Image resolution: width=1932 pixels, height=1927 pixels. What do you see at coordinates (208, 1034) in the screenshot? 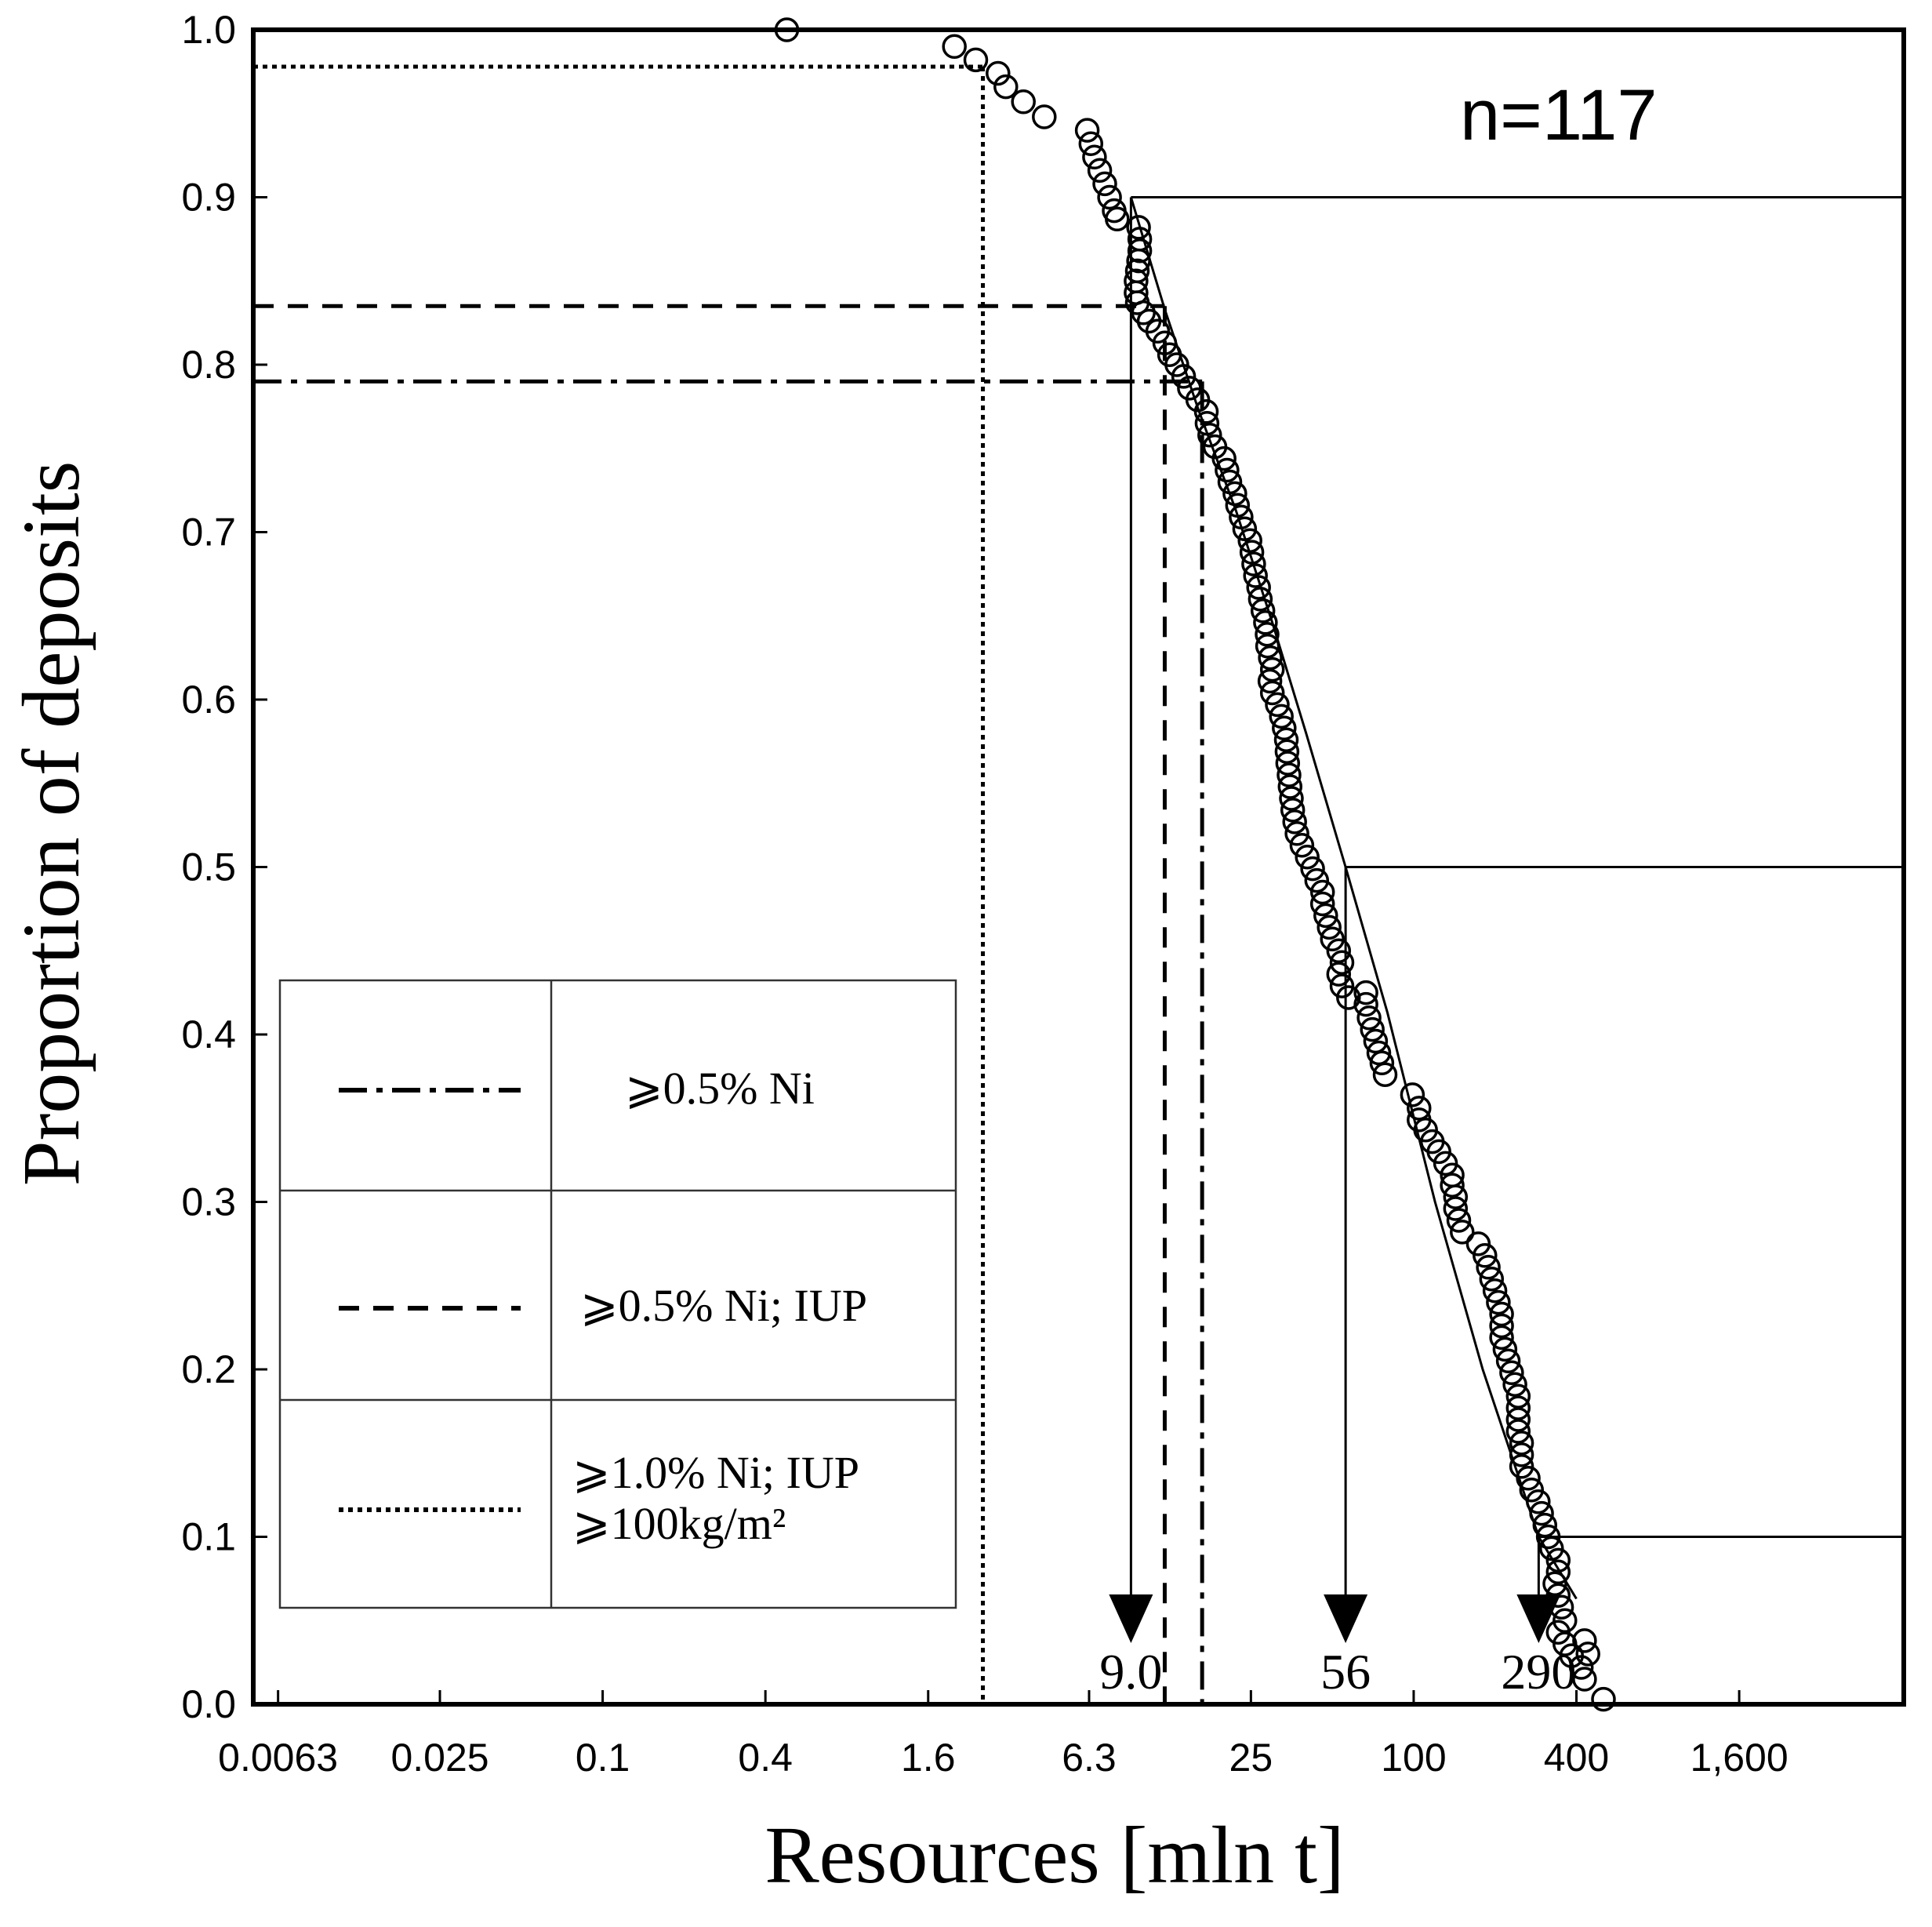
I see `y-tick-label: 0.4` at bounding box center [208, 1034].